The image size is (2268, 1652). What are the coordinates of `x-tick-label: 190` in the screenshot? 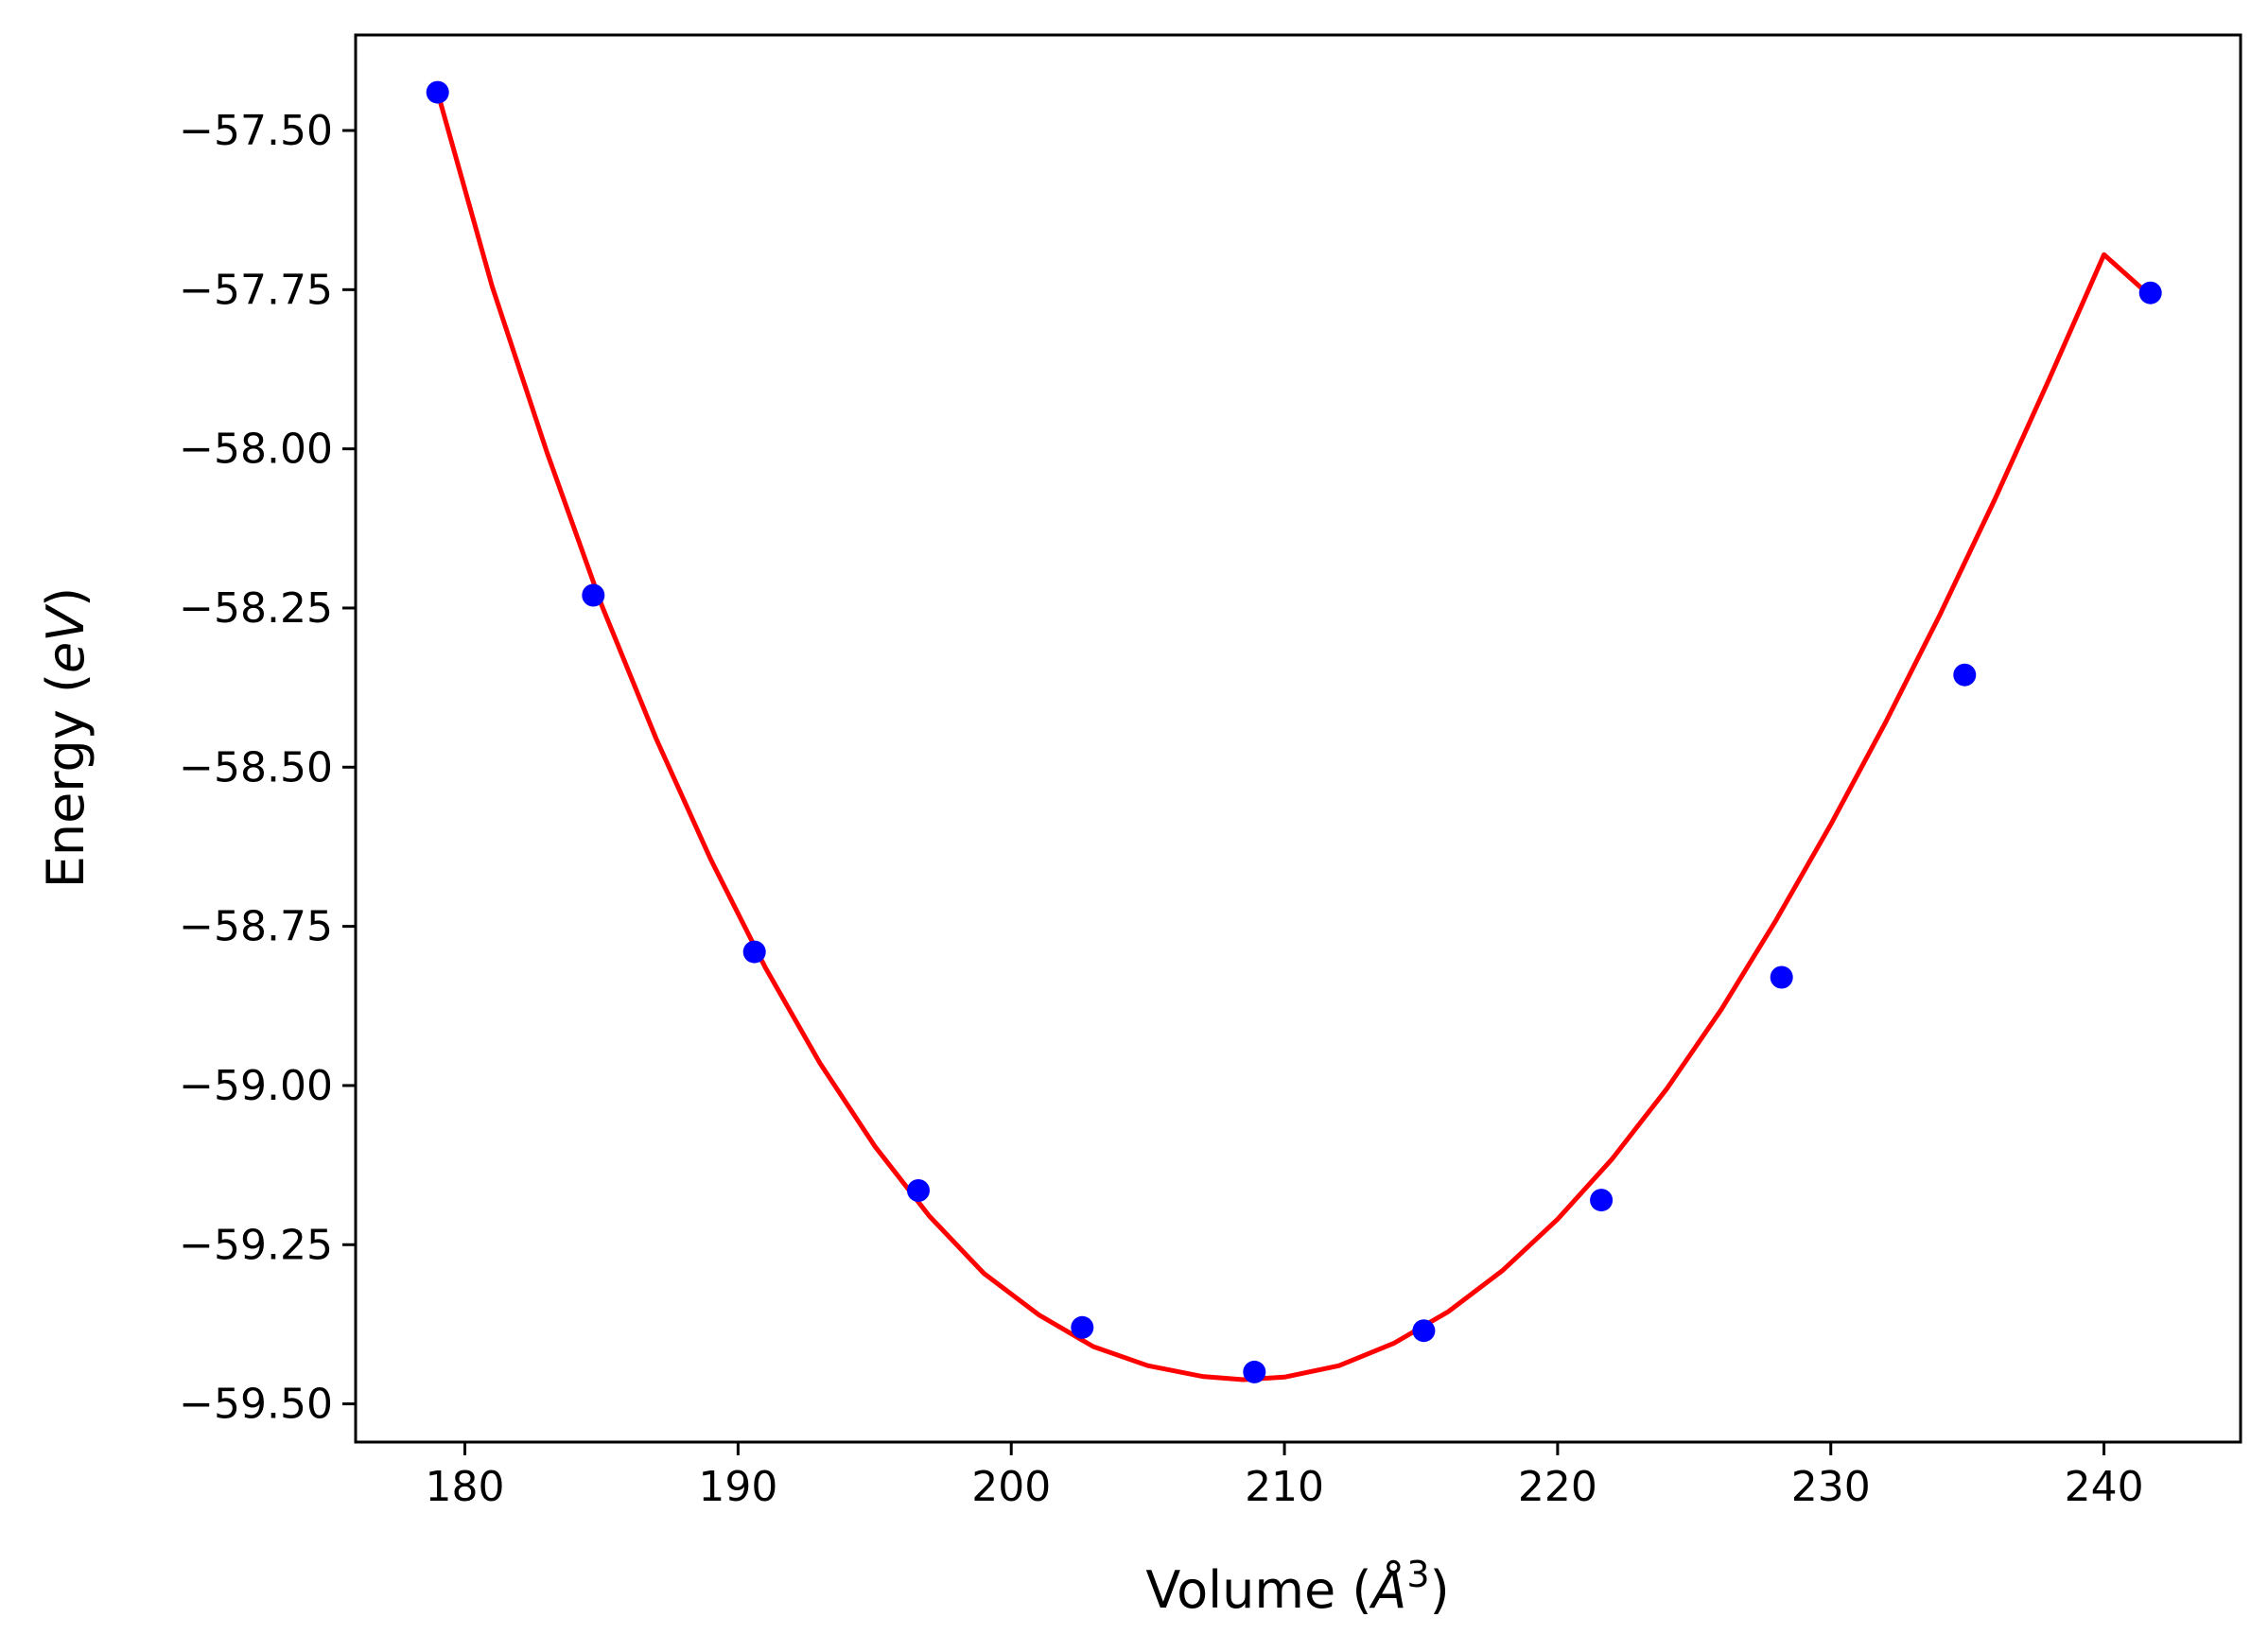 It's located at (737, 1487).